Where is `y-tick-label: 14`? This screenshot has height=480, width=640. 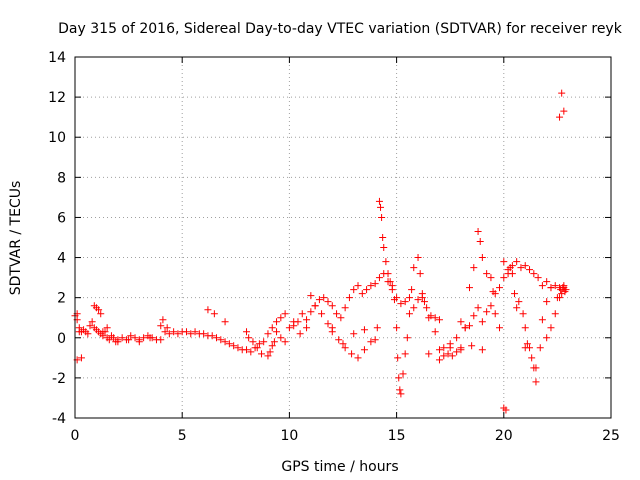 y-tick-label: 14 is located at coordinates (57, 58).